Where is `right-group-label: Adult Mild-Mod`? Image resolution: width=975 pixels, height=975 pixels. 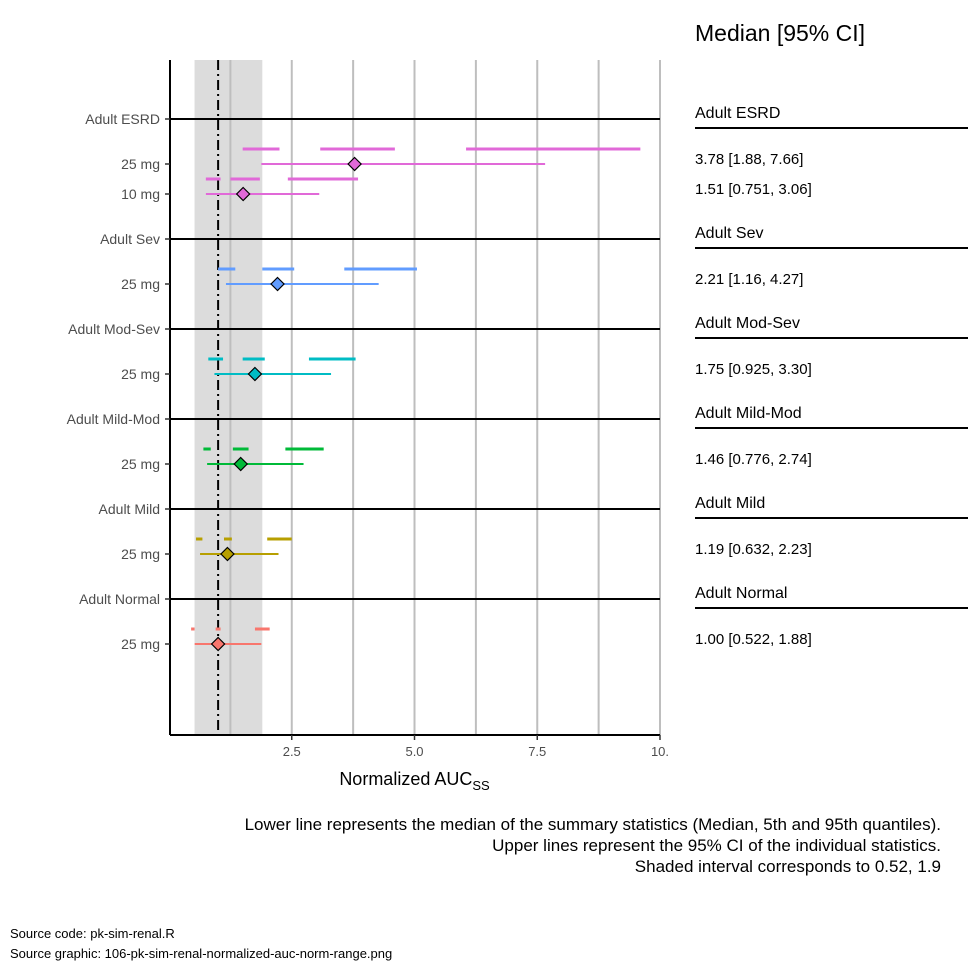 right-group-label: Adult Mild-Mod is located at coordinates (748, 413).